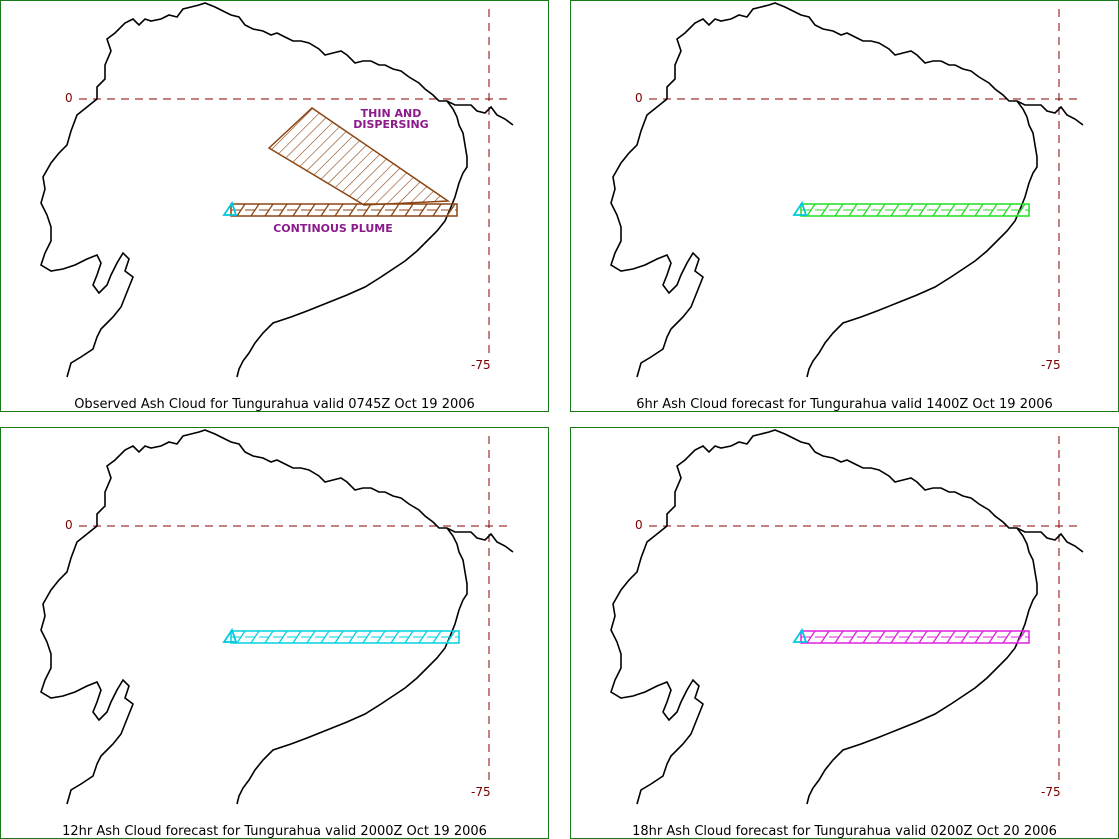  What do you see at coordinates (359, 156) in the screenshot?
I see `thin-dispersing-cloud` at bounding box center [359, 156].